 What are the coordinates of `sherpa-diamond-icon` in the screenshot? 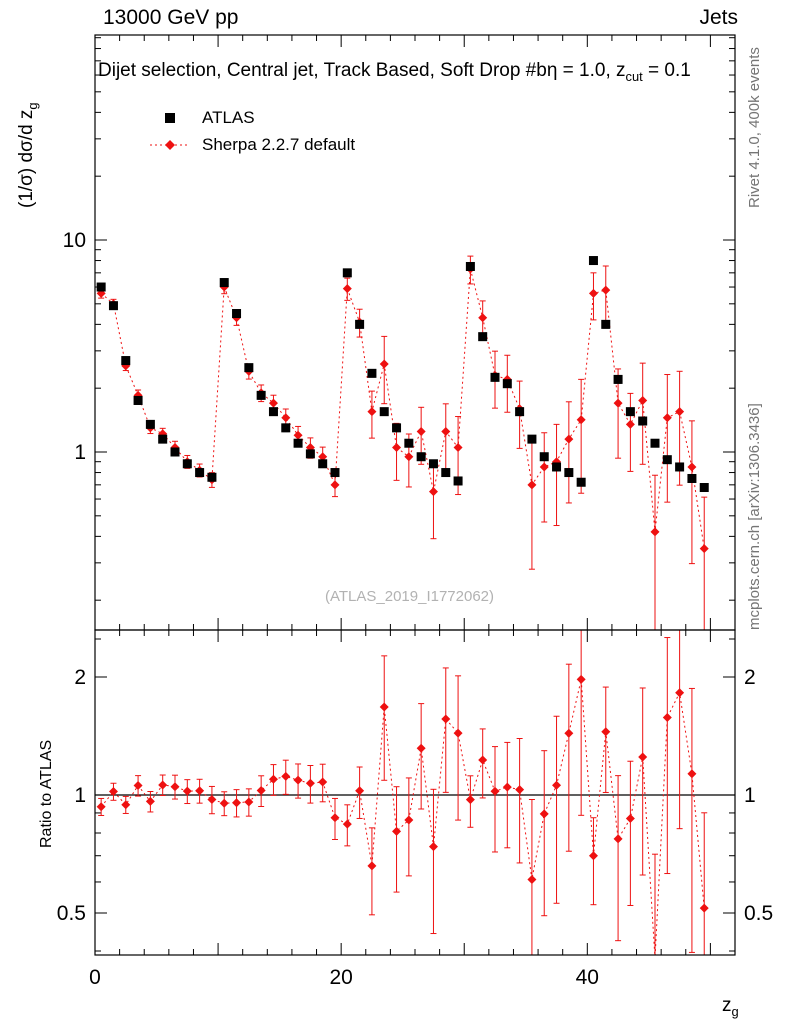 It's located at (170, 145).